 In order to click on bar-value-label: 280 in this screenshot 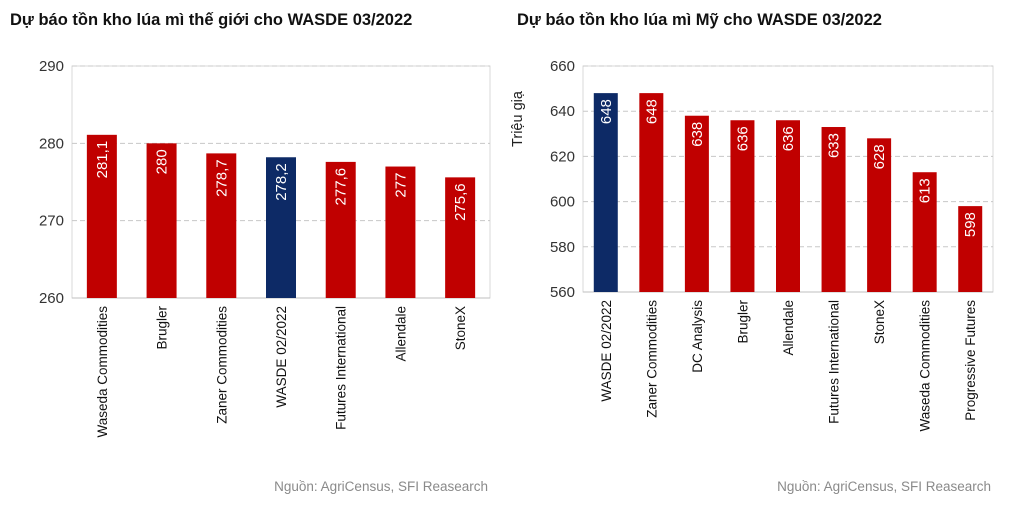, I will do `click(162, 161)`.